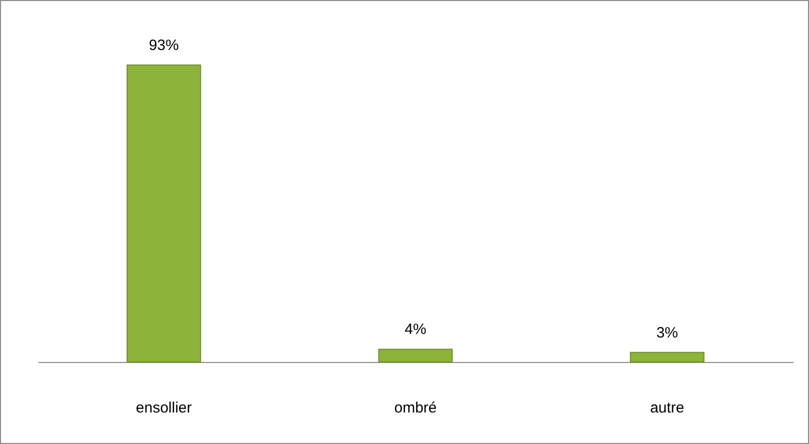 This screenshot has height=444, width=809. What do you see at coordinates (164, 408) in the screenshot?
I see `x-tick-label: ensollier` at bounding box center [164, 408].